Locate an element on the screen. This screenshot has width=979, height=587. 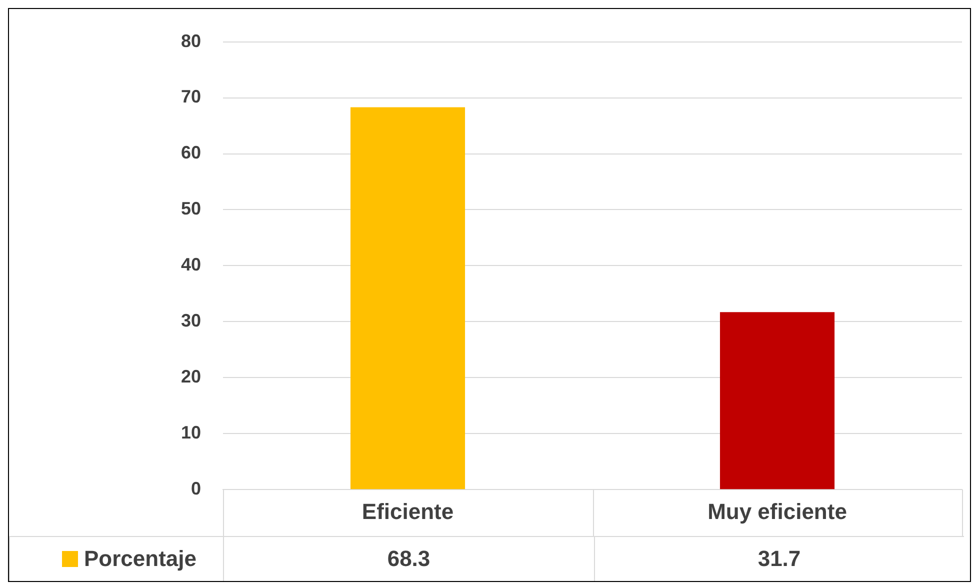
y-tick-label: 70 is located at coordinates (190, 96).